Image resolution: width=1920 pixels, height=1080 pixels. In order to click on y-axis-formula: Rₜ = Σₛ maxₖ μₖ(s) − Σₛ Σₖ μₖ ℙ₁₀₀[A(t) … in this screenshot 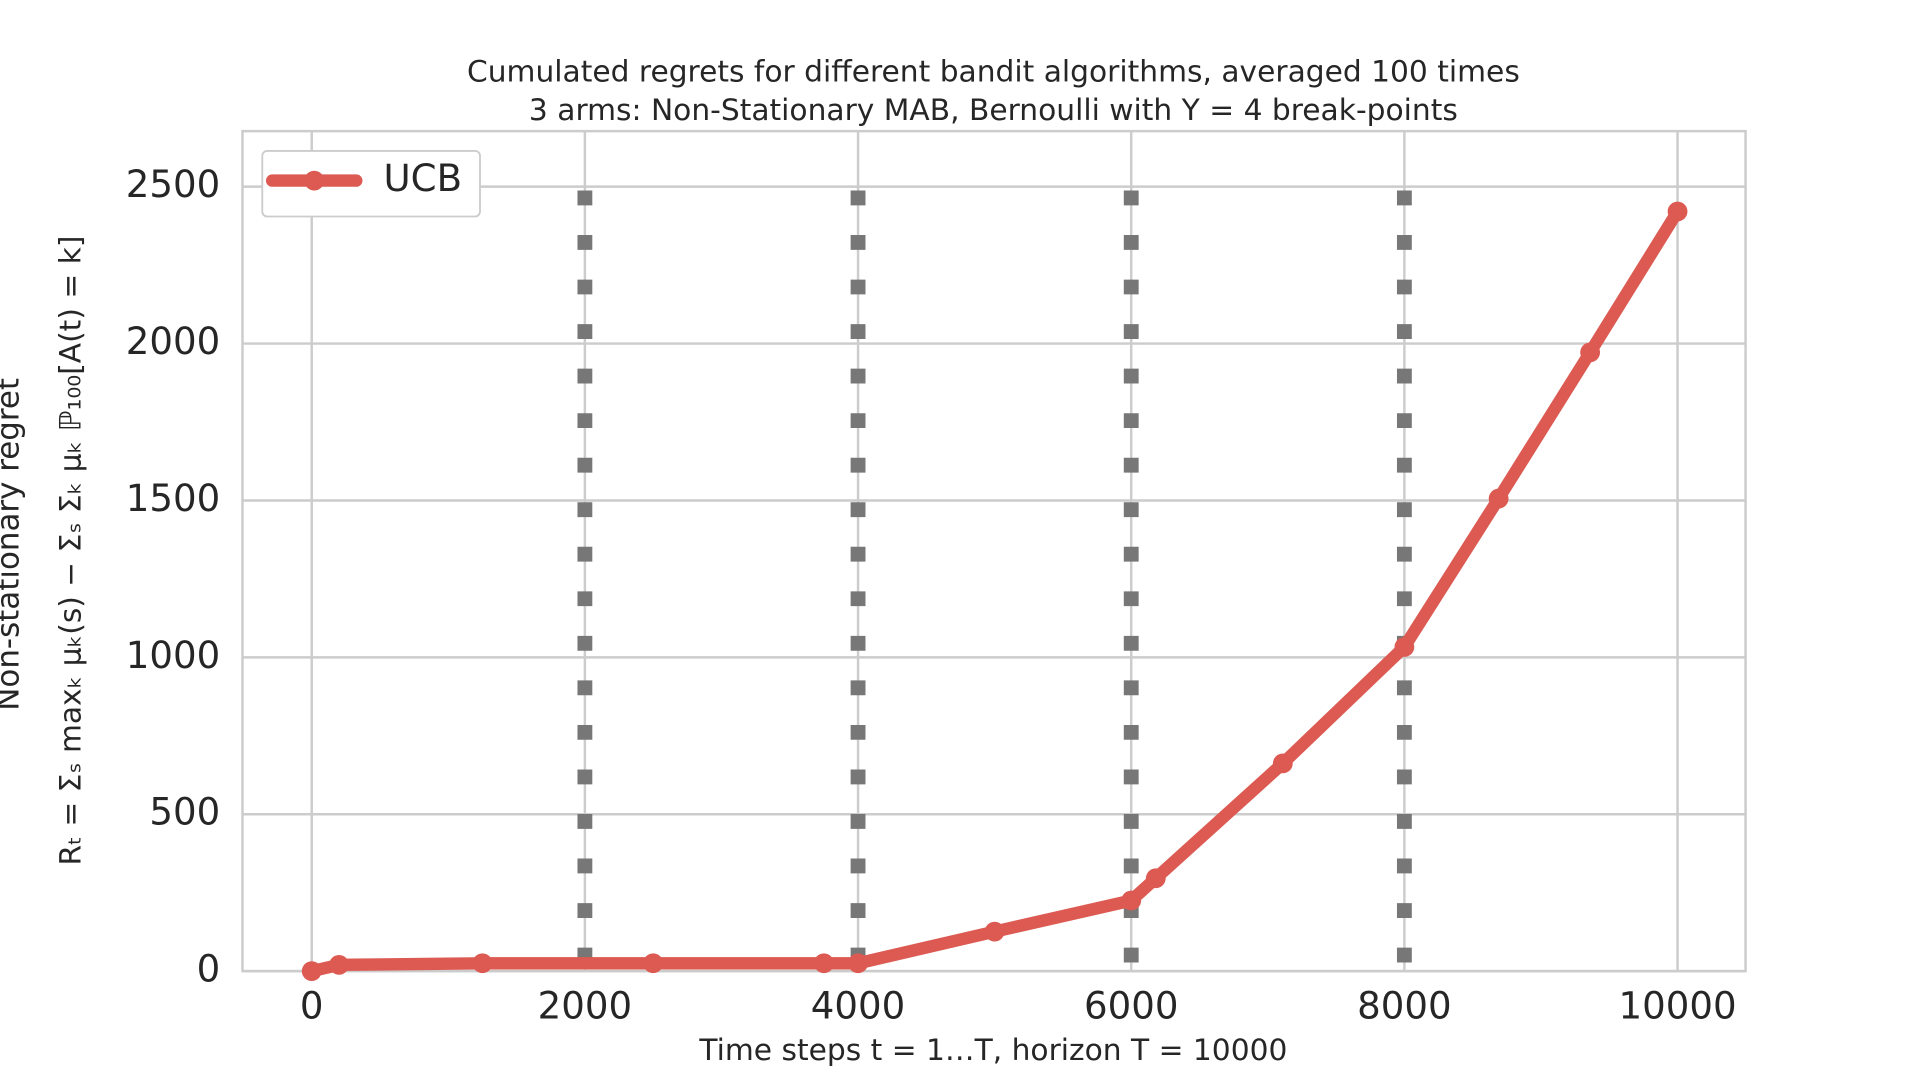, I will do `click(70, 551)`.